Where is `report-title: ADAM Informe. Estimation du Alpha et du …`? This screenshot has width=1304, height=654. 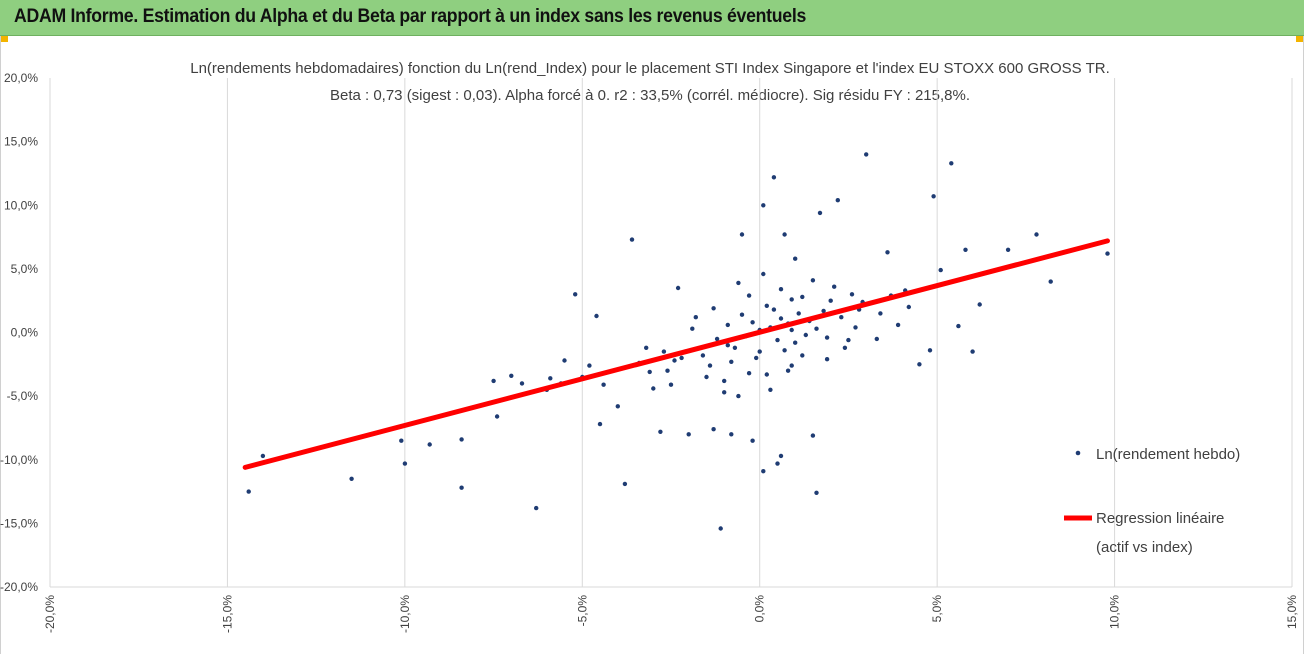 report-title: ADAM Informe. Estimation du Alpha et du … is located at coordinates (410, 16).